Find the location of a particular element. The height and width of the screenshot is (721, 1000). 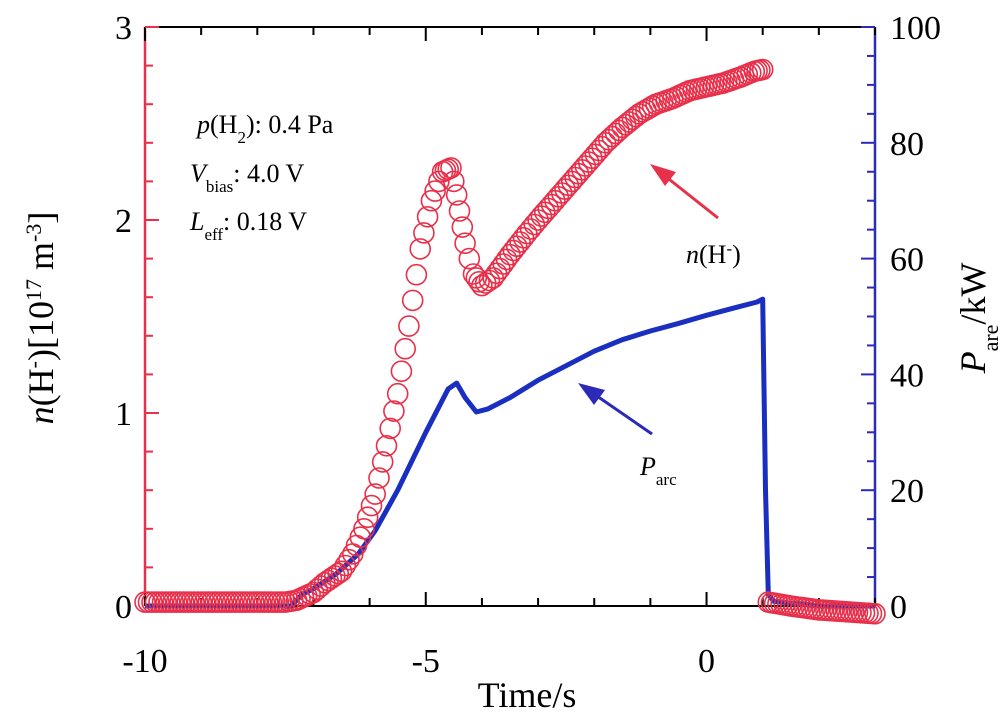

y-left-tick-label: 1 is located at coordinates (123, 414).